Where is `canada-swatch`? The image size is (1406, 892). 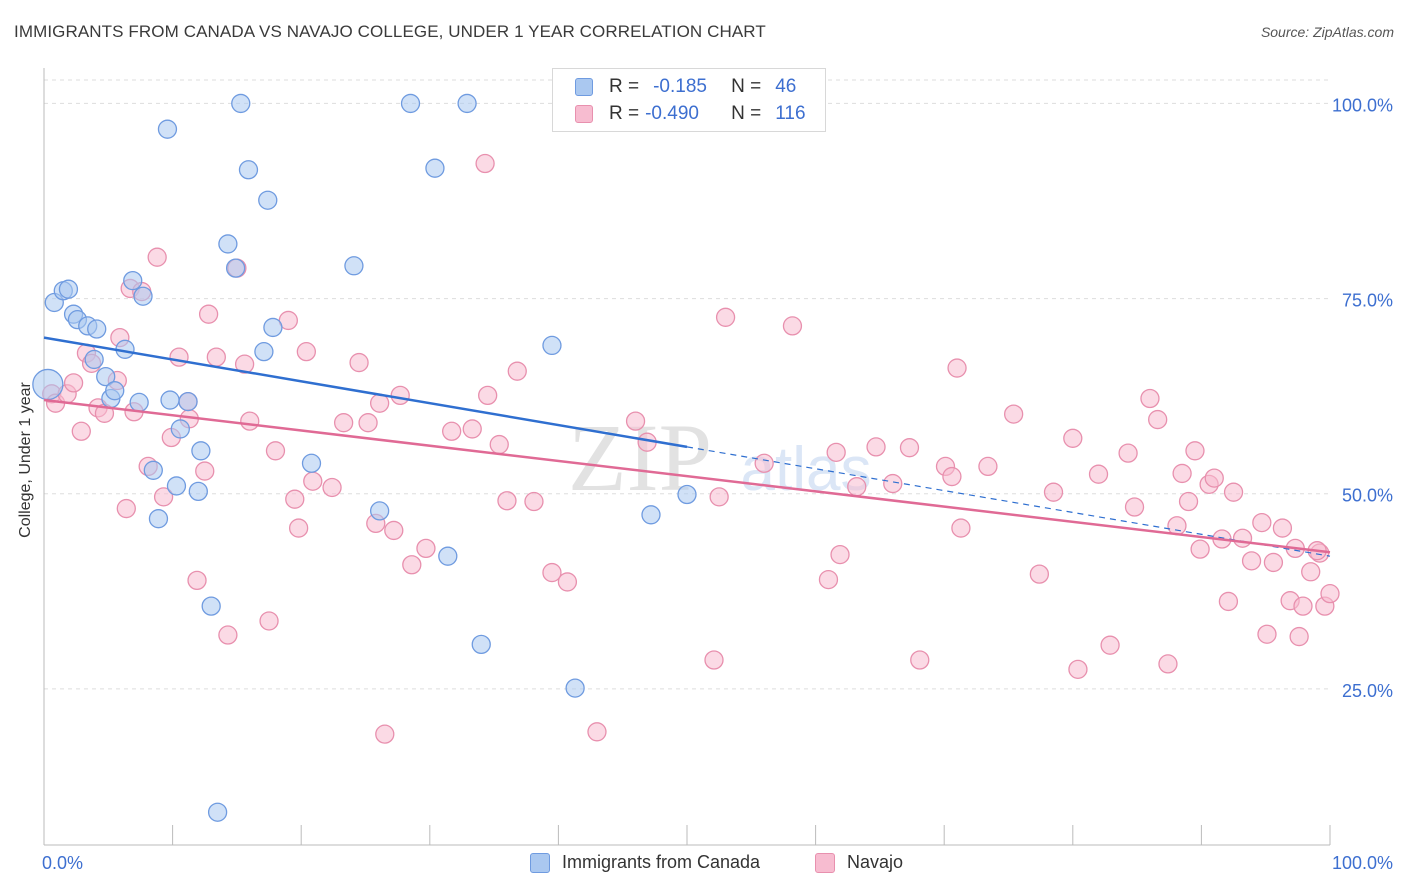 canada-swatch is located at coordinates (584, 87).